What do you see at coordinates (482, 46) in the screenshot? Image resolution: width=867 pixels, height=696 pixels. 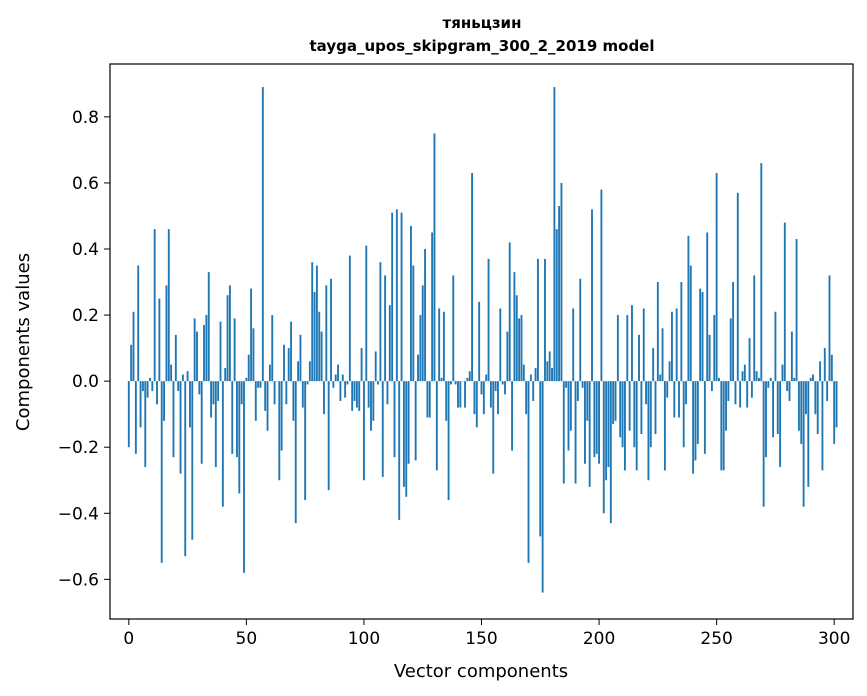 I see `chart-subtitle: tayga_upos_skipgram_300_2_2019 model` at bounding box center [482, 46].